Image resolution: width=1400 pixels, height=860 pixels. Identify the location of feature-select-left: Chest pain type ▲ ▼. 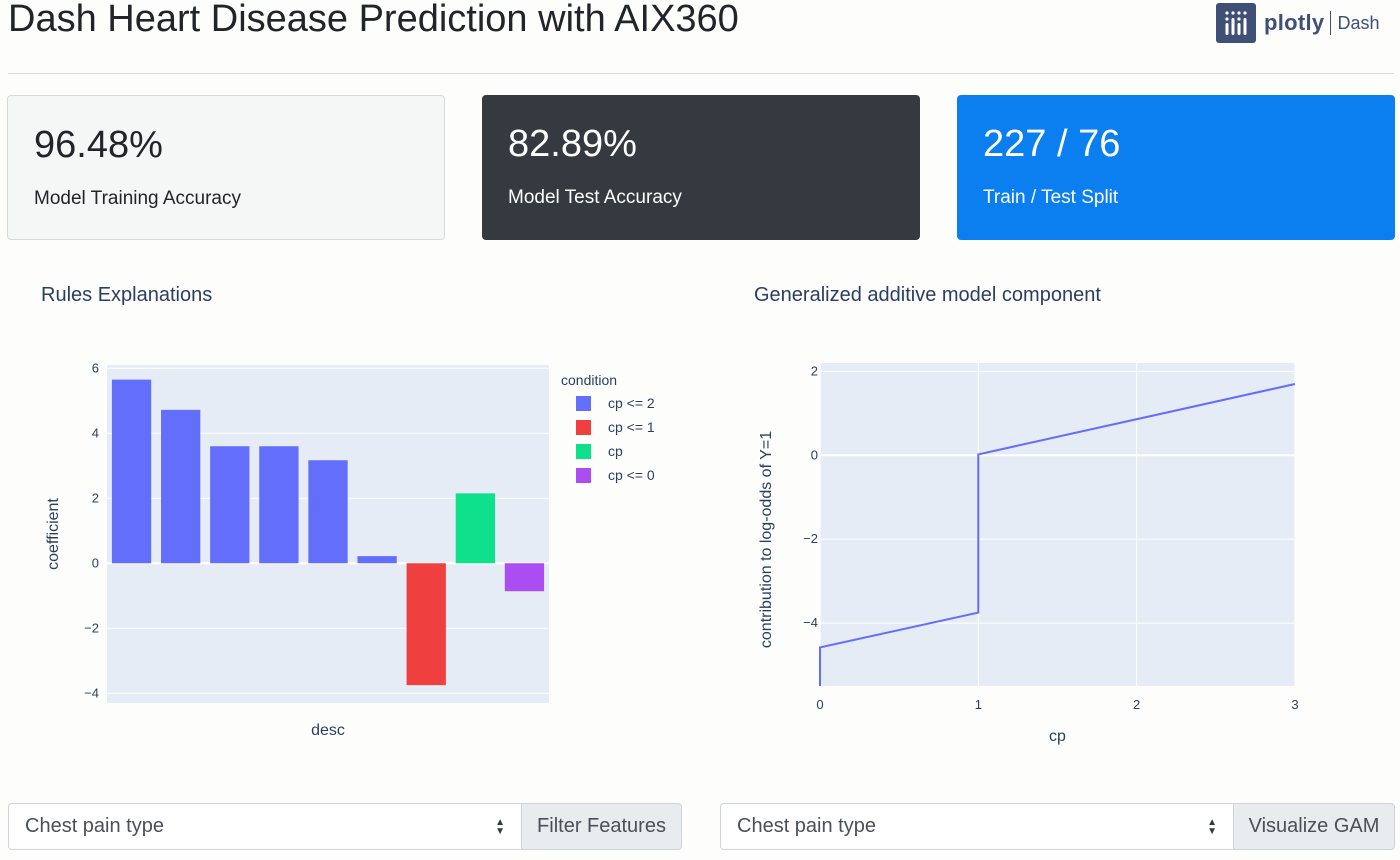
(265, 826).